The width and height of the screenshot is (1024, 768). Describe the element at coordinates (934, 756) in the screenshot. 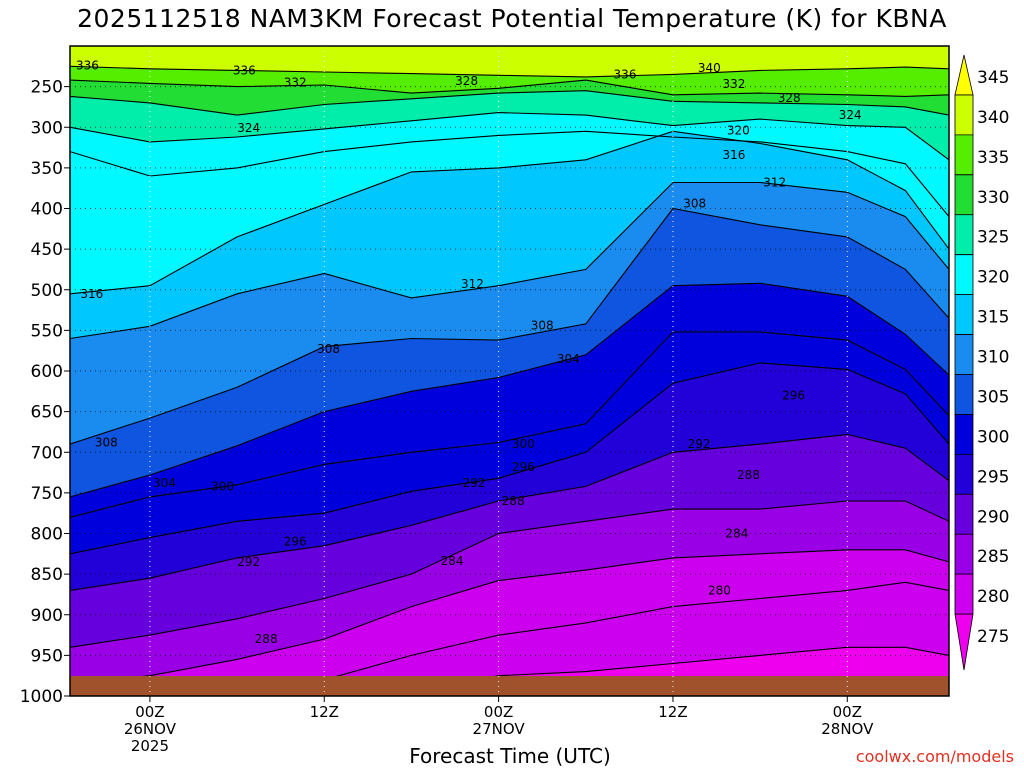

I see `credit-text: coolwx.com/models` at that location.